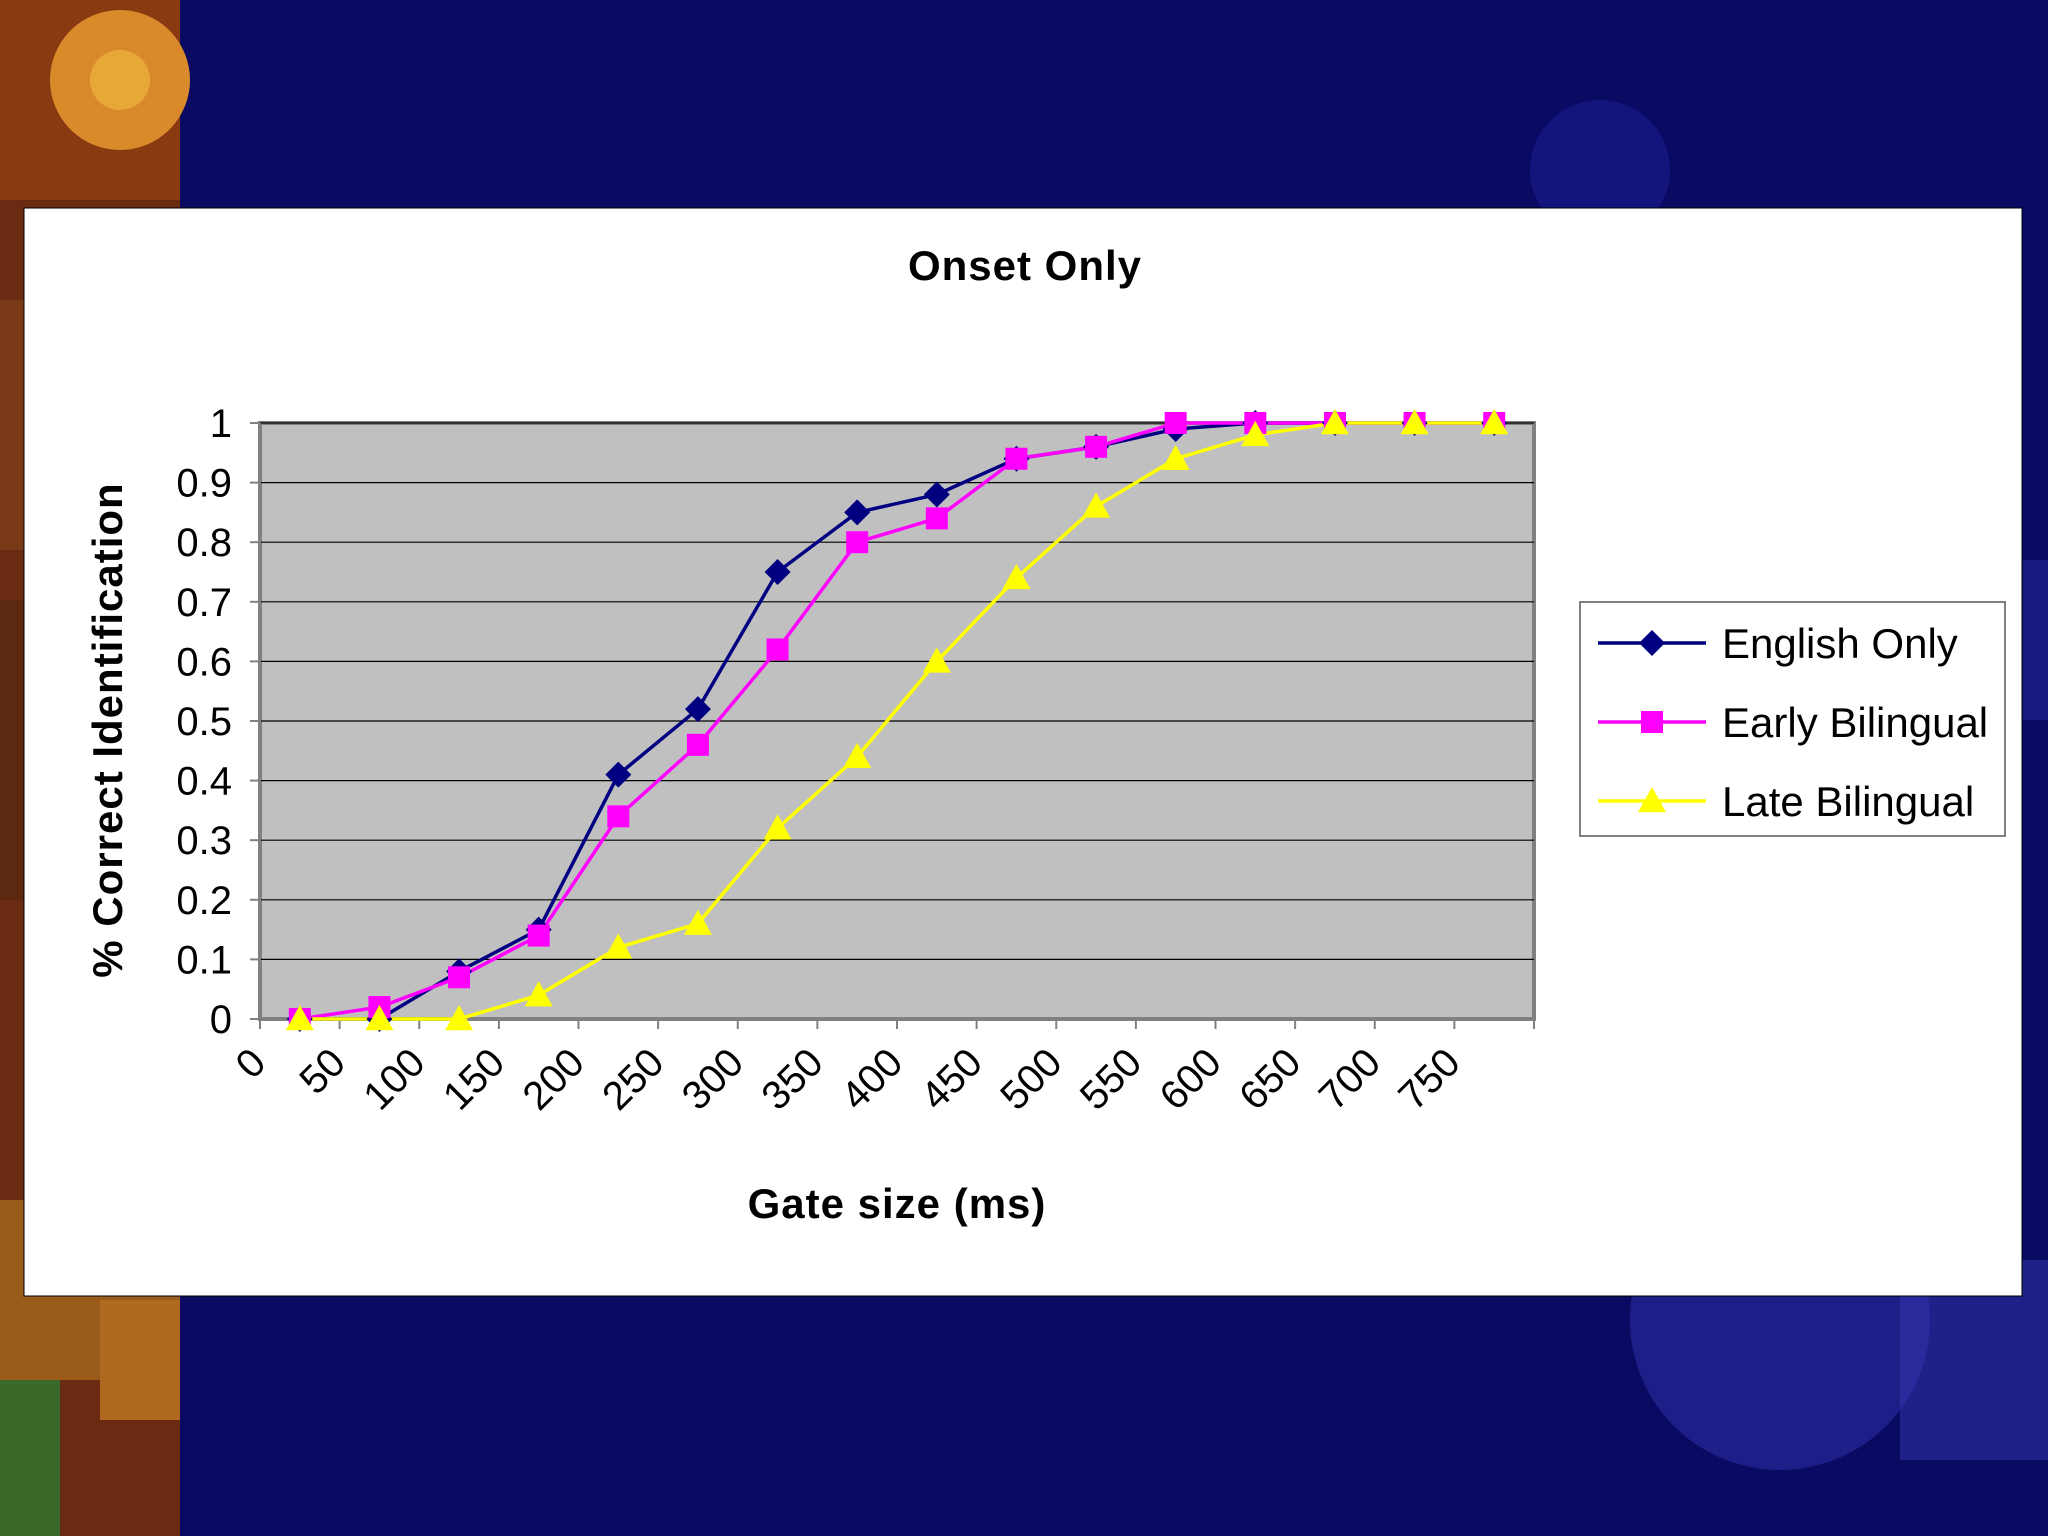 This screenshot has width=2048, height=1536. What do you see at coordinates (897, 1203) in the screenshot?
I see `x-axis-title: Gate size (ms)` at bounding box center [897, 1203].